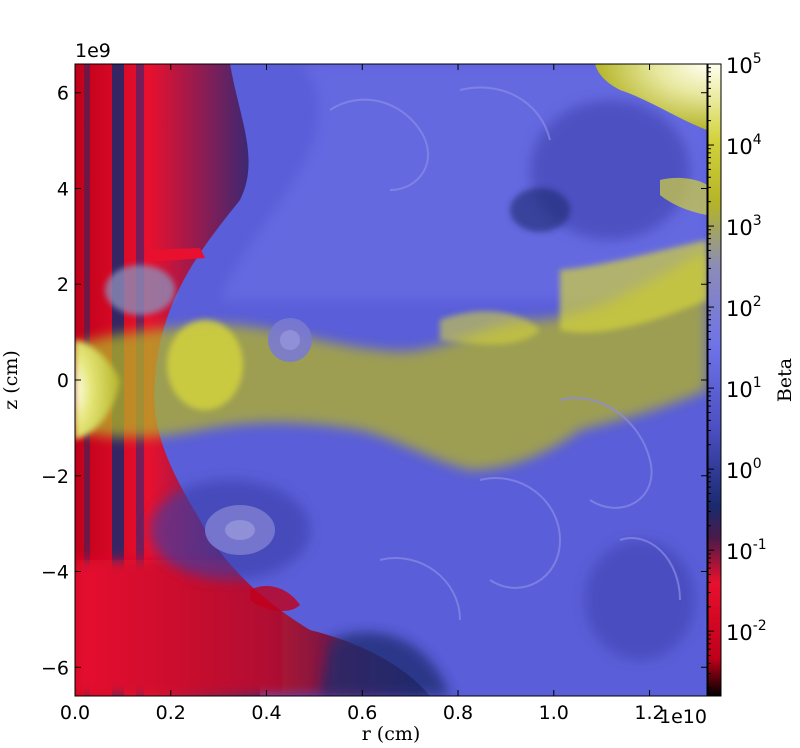  What do you see at coordinates (744, 145) in the screenshot?
I see `colorbar-tick-label: 10⁴` at bounding box center [744, 145].